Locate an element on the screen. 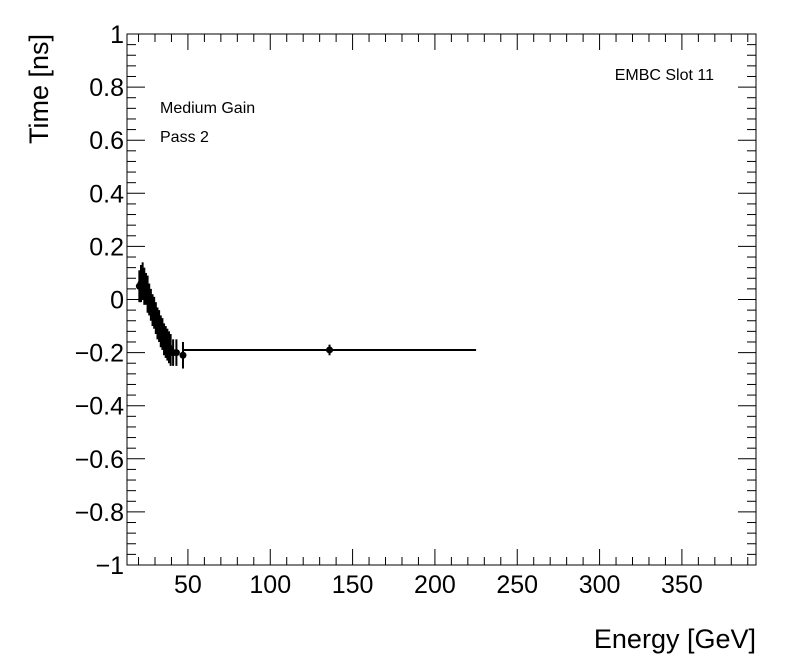 This screenshot has width=796, height=672. gain-annotation: Medium Gain is located at coordinates (207, 108).